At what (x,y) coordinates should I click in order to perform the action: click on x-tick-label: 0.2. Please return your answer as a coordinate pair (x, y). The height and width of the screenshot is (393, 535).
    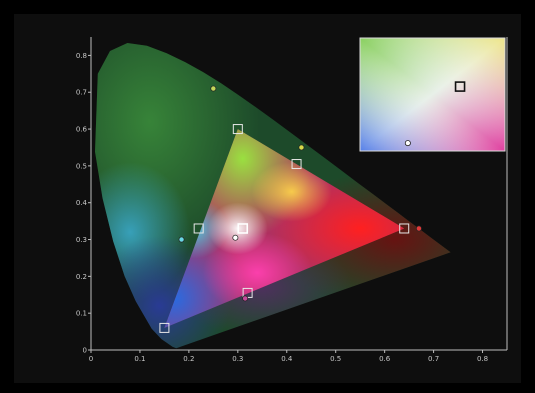
    Looking at the image, I should click on (188, 359).